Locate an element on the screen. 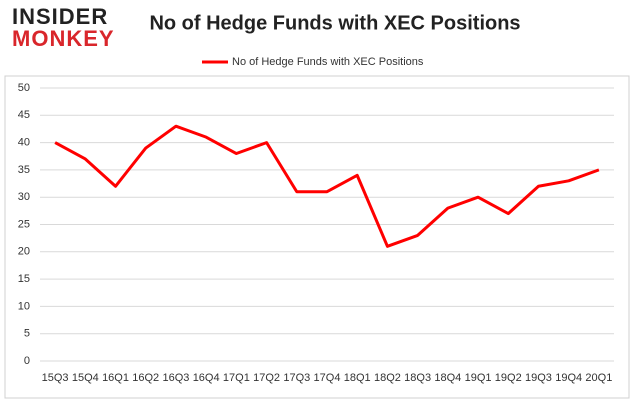  x-tick-label: 19Q2 is located at coordinates (508, 378).